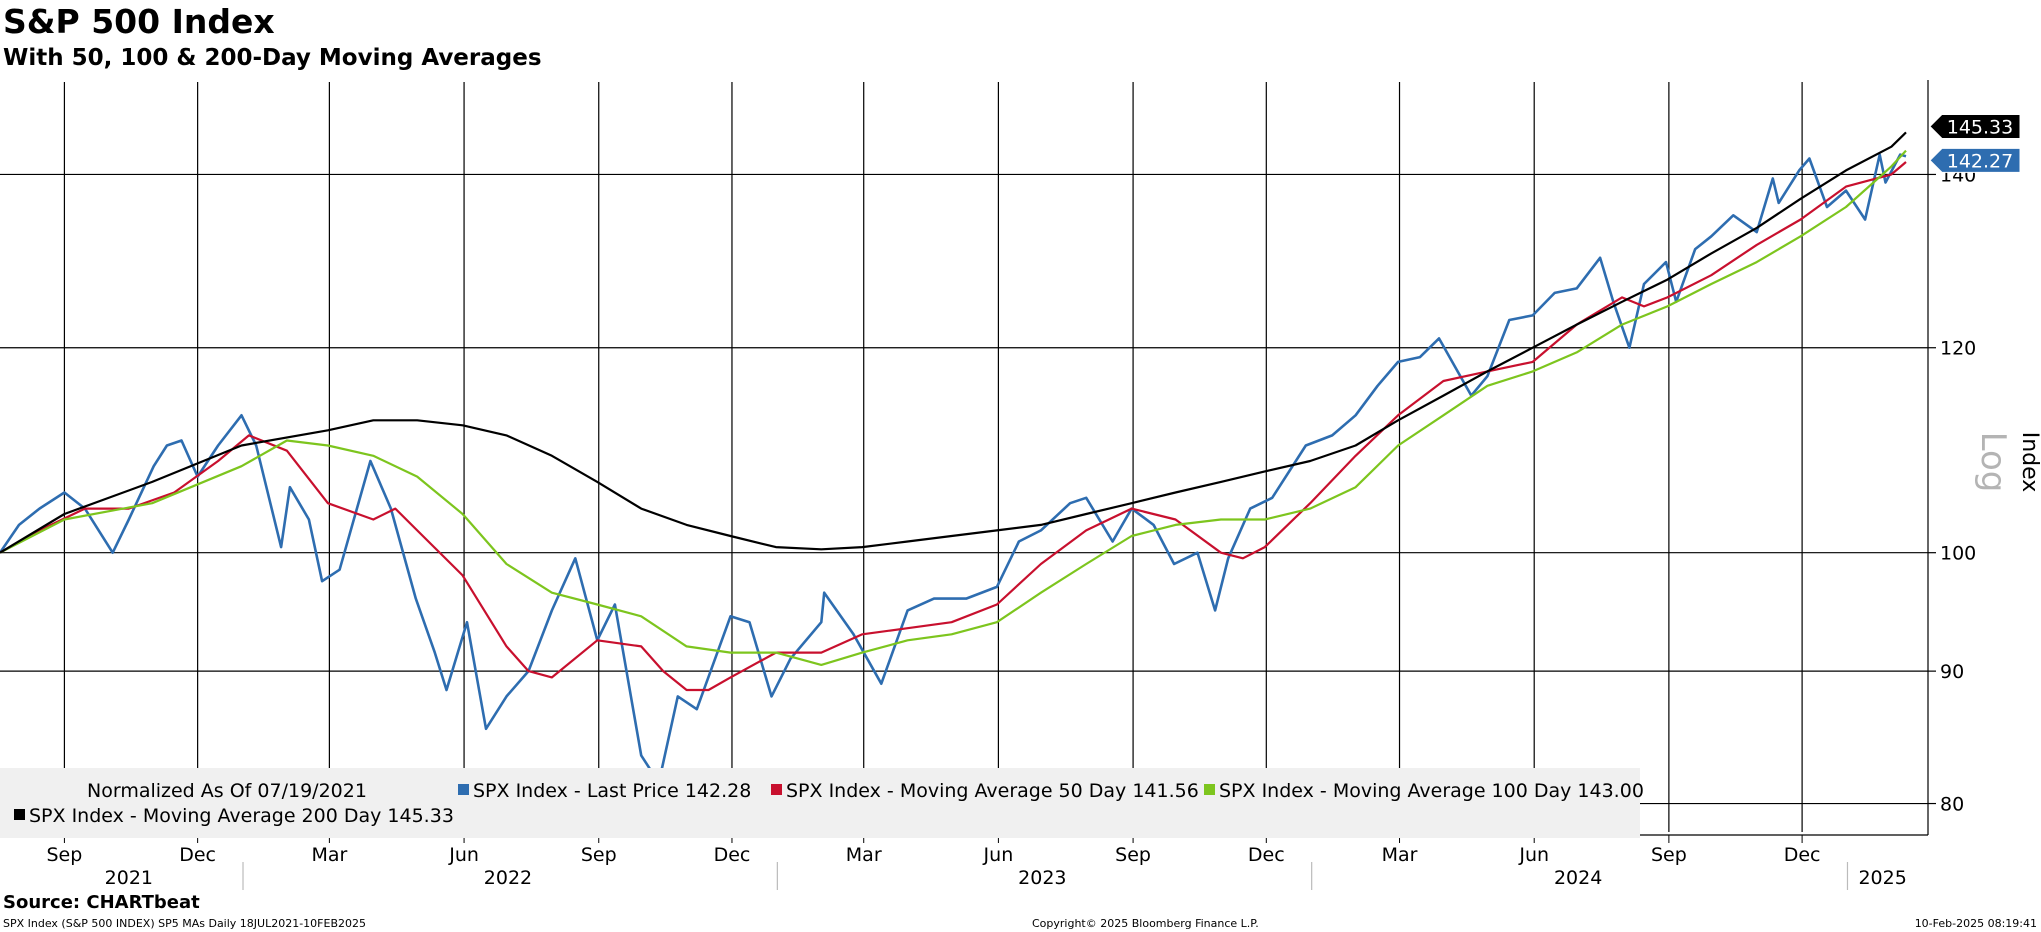 This screenshot has height=932, width=2041. I want to click on legend-label: SPX Index - Last Price 142.28, so click(612, 791).